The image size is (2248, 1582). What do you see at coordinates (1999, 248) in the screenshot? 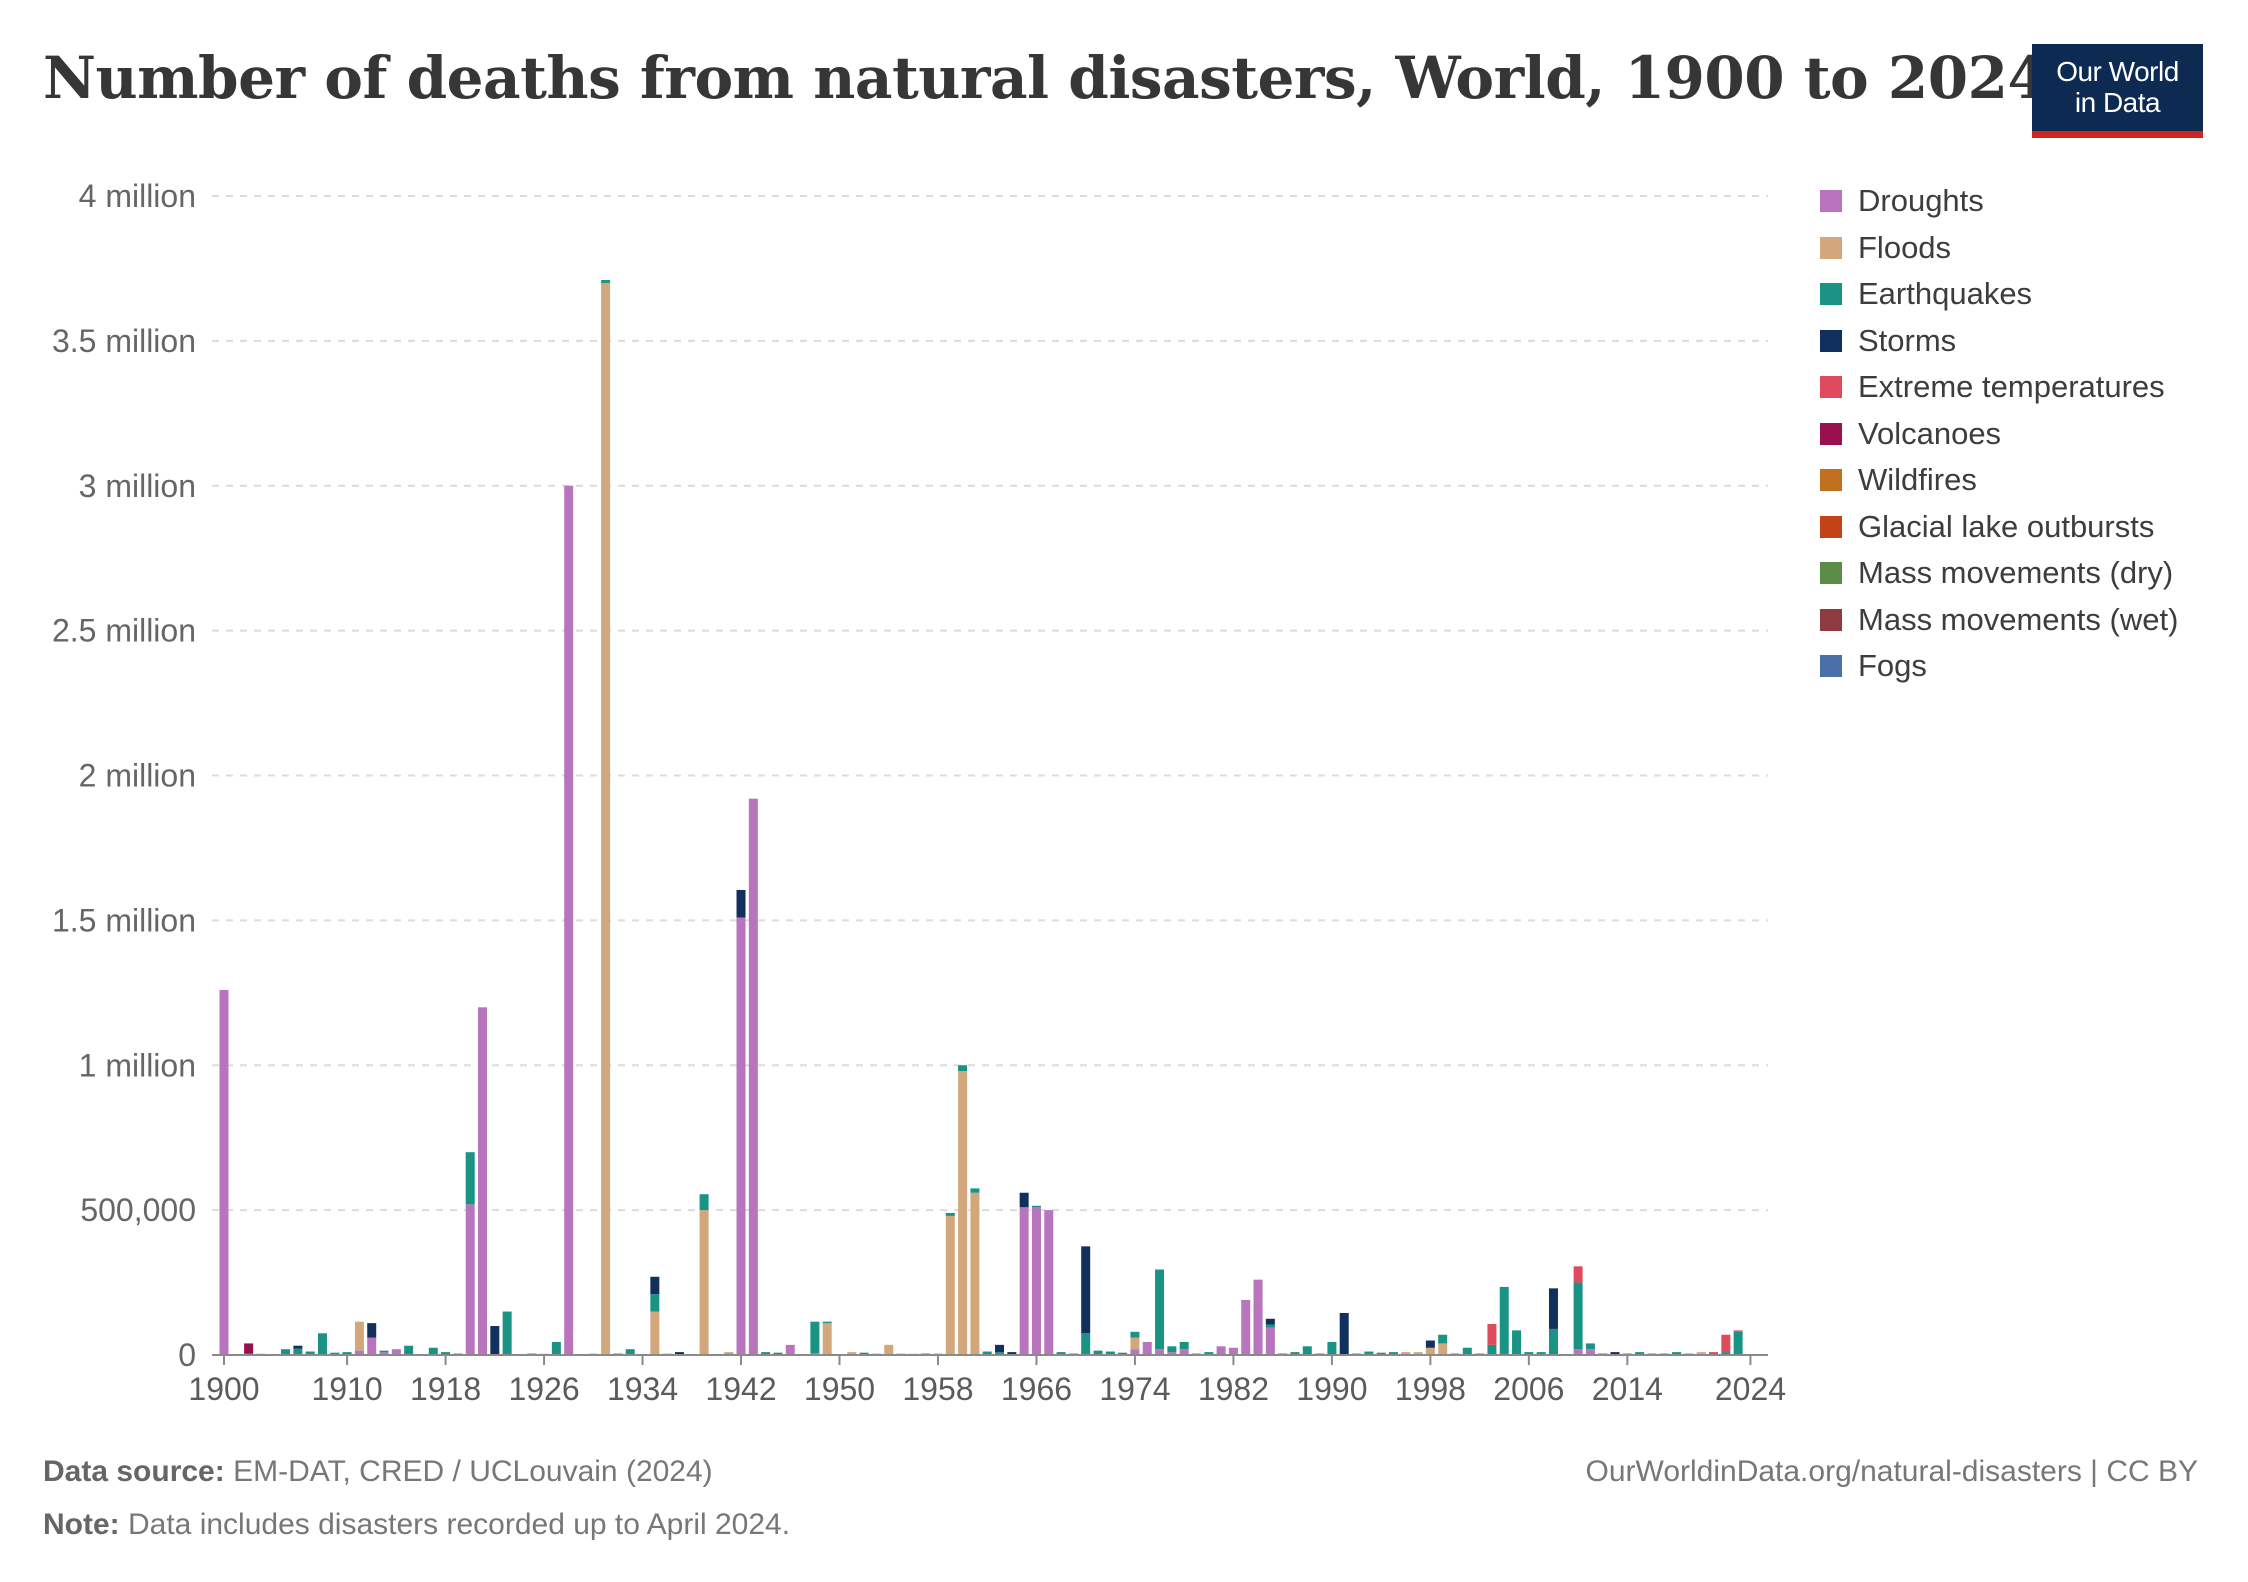
I see `legend-item: Floods` at bounding box center [1999, 248].